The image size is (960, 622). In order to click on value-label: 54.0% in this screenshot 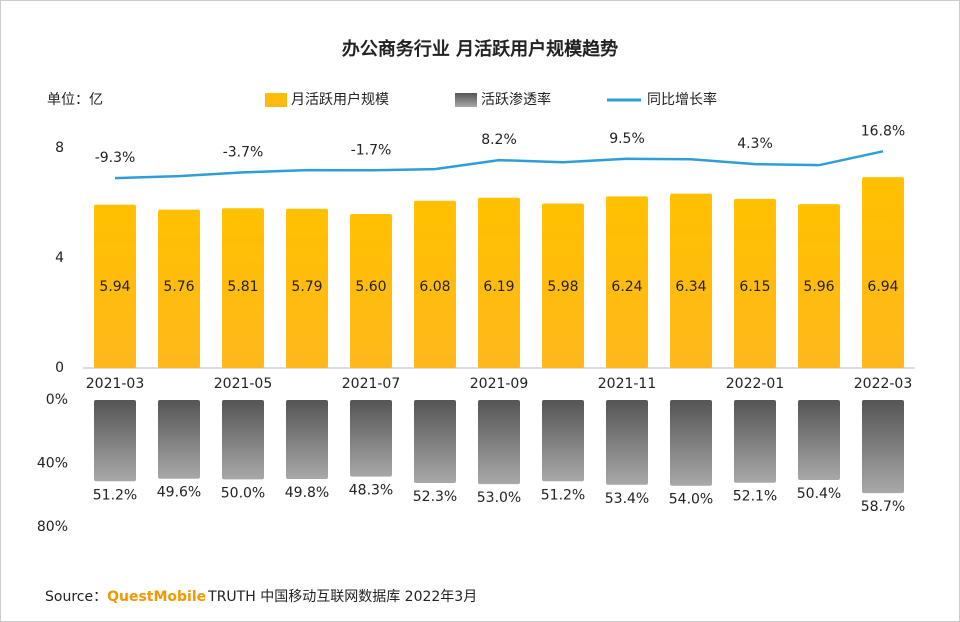, I will do `click(691, 500)`.